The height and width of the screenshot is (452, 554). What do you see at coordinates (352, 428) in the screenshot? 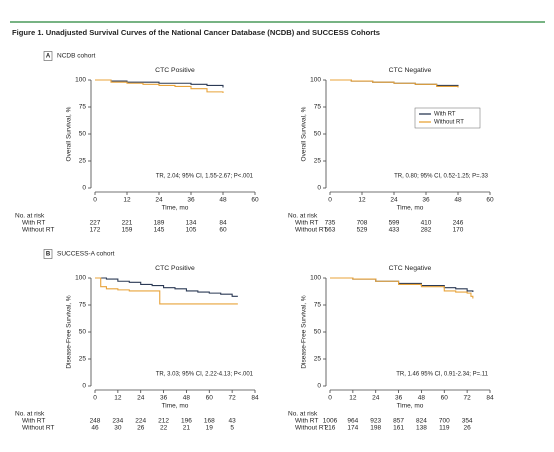
I see `risk-count: 174` at bounding box center [352, 428].